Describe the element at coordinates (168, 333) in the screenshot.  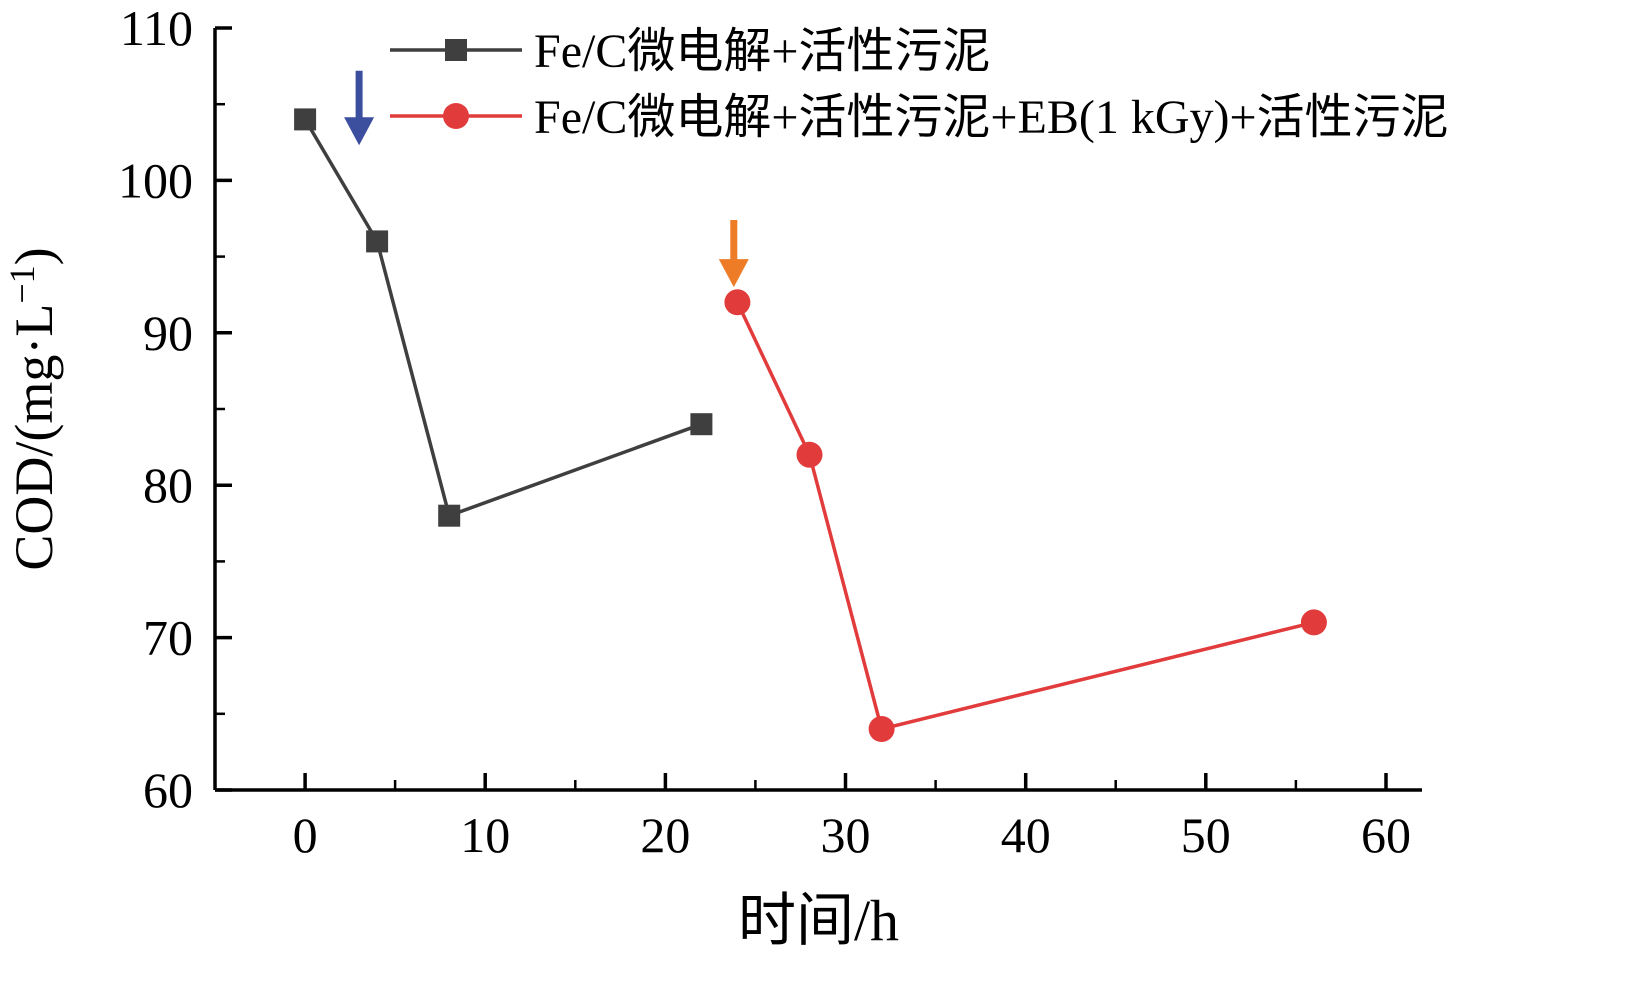
I see `y-tick-label: 90` at that location.